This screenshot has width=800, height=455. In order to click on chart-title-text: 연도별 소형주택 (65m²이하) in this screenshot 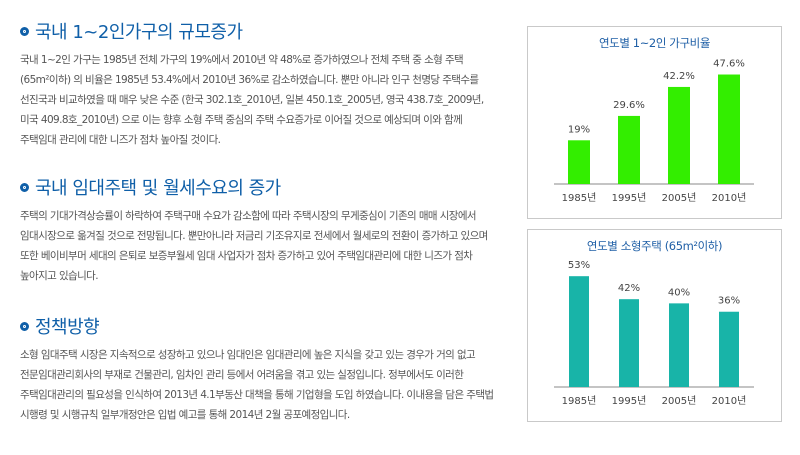, I will do `click(654, 246)`.